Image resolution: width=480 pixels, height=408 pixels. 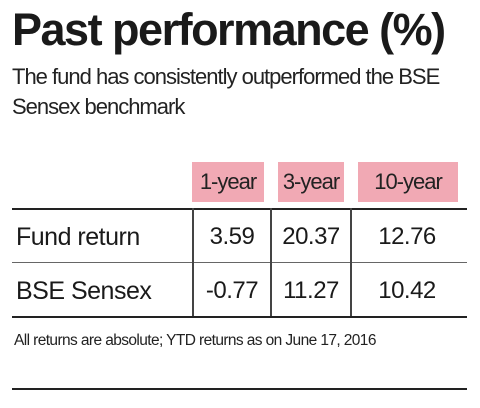 I want to click on row-divider, so click(x=239, y=262).